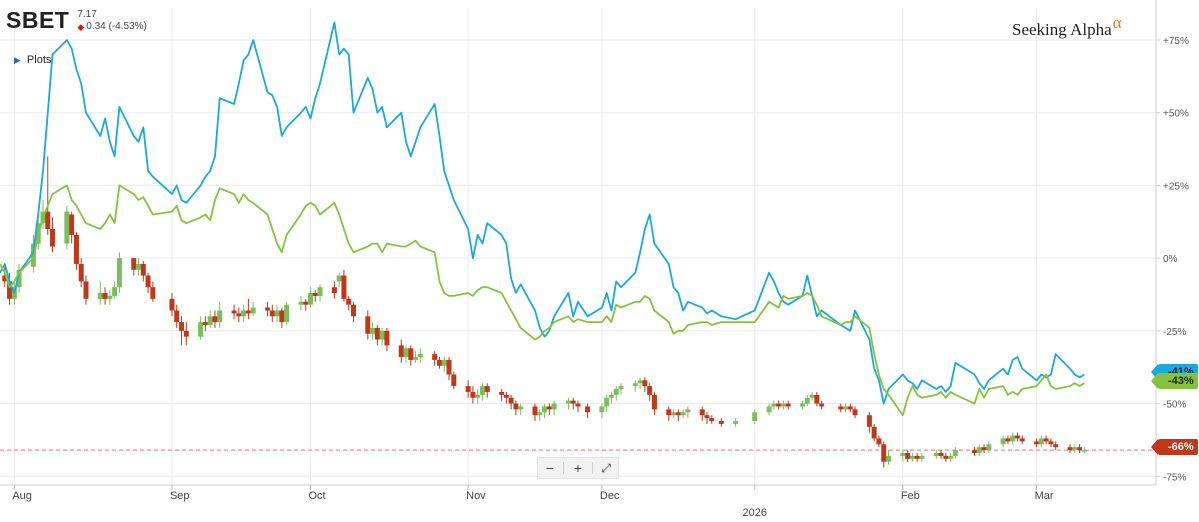  What do you see at coordinates (1170, 259) in the screenshot?
I see `y-tick-label: 0%` at bounding box center [1170, 259].